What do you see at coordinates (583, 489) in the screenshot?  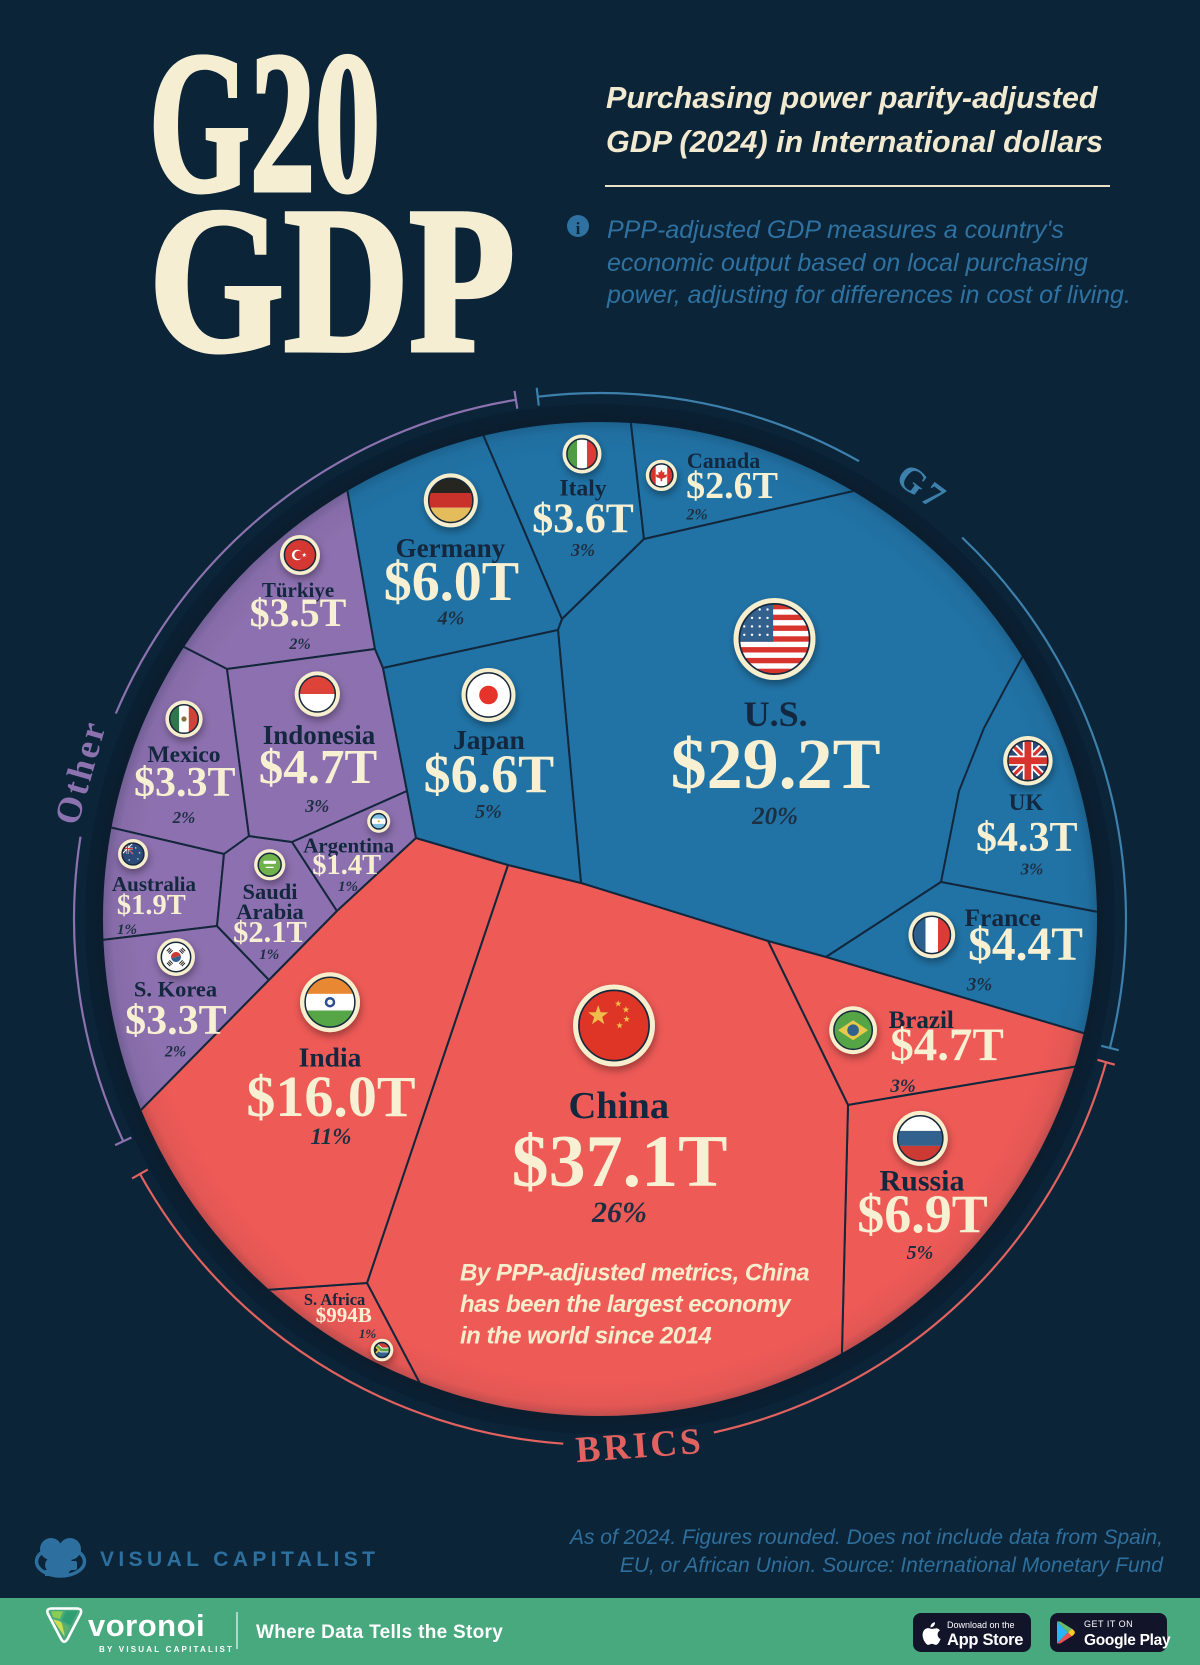 I see `svg-text: Italy` at bounding box center [583, 489].